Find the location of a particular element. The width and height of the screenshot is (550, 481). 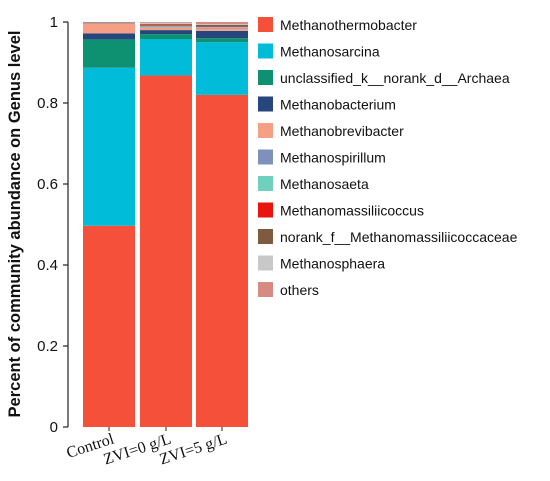

y-tick-label: 0 is located at coordinates (54, 427).